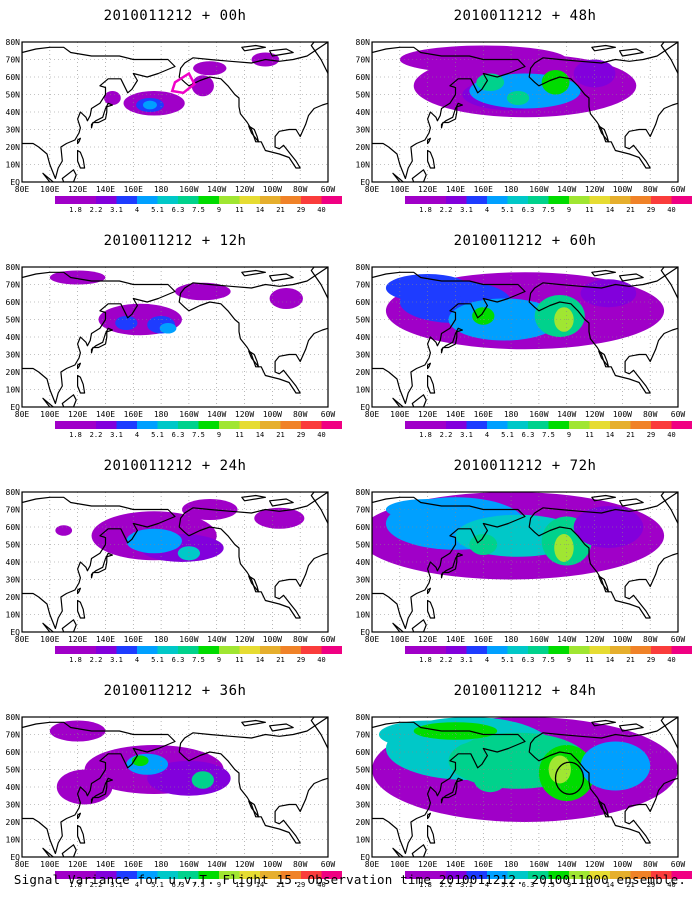  I want to click on colorbar-tick-label: 4, so click(137, 435).